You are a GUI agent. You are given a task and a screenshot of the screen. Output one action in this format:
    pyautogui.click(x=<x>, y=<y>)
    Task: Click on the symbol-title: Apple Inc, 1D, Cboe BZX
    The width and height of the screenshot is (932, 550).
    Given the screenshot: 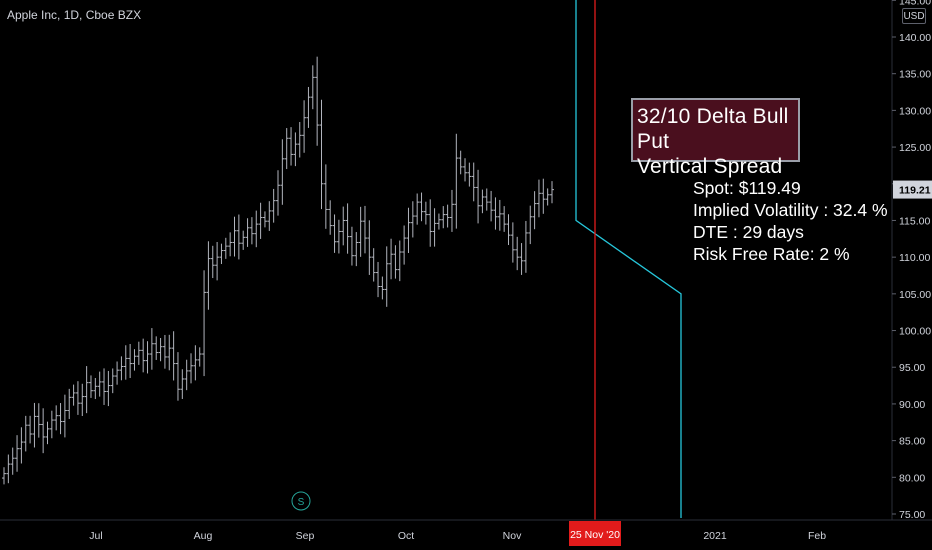 What is the action you would take?
    pyautogui.click(x=74, y=15)
    